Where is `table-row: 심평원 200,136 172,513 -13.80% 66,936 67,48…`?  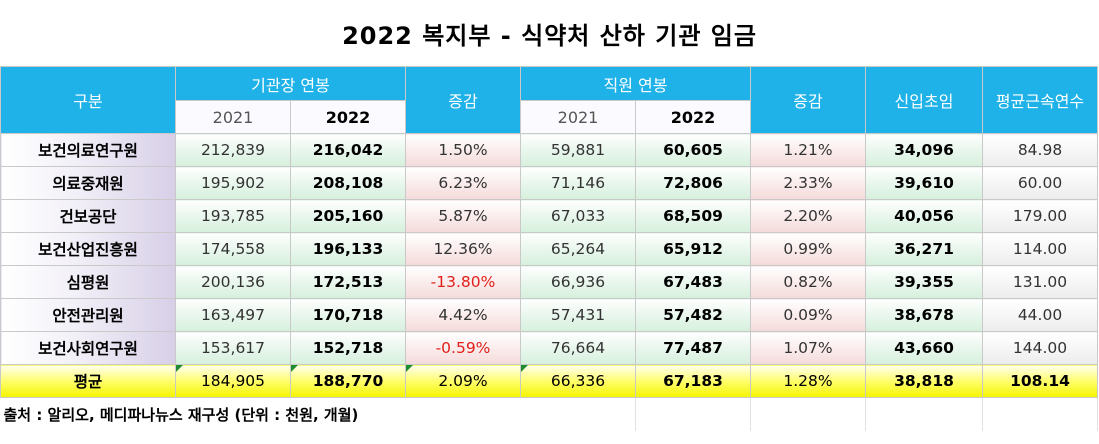 table-row: 심평원 200,136 172,513 -13.80% 66,936 67,48… is located at coordinates (549, 282).